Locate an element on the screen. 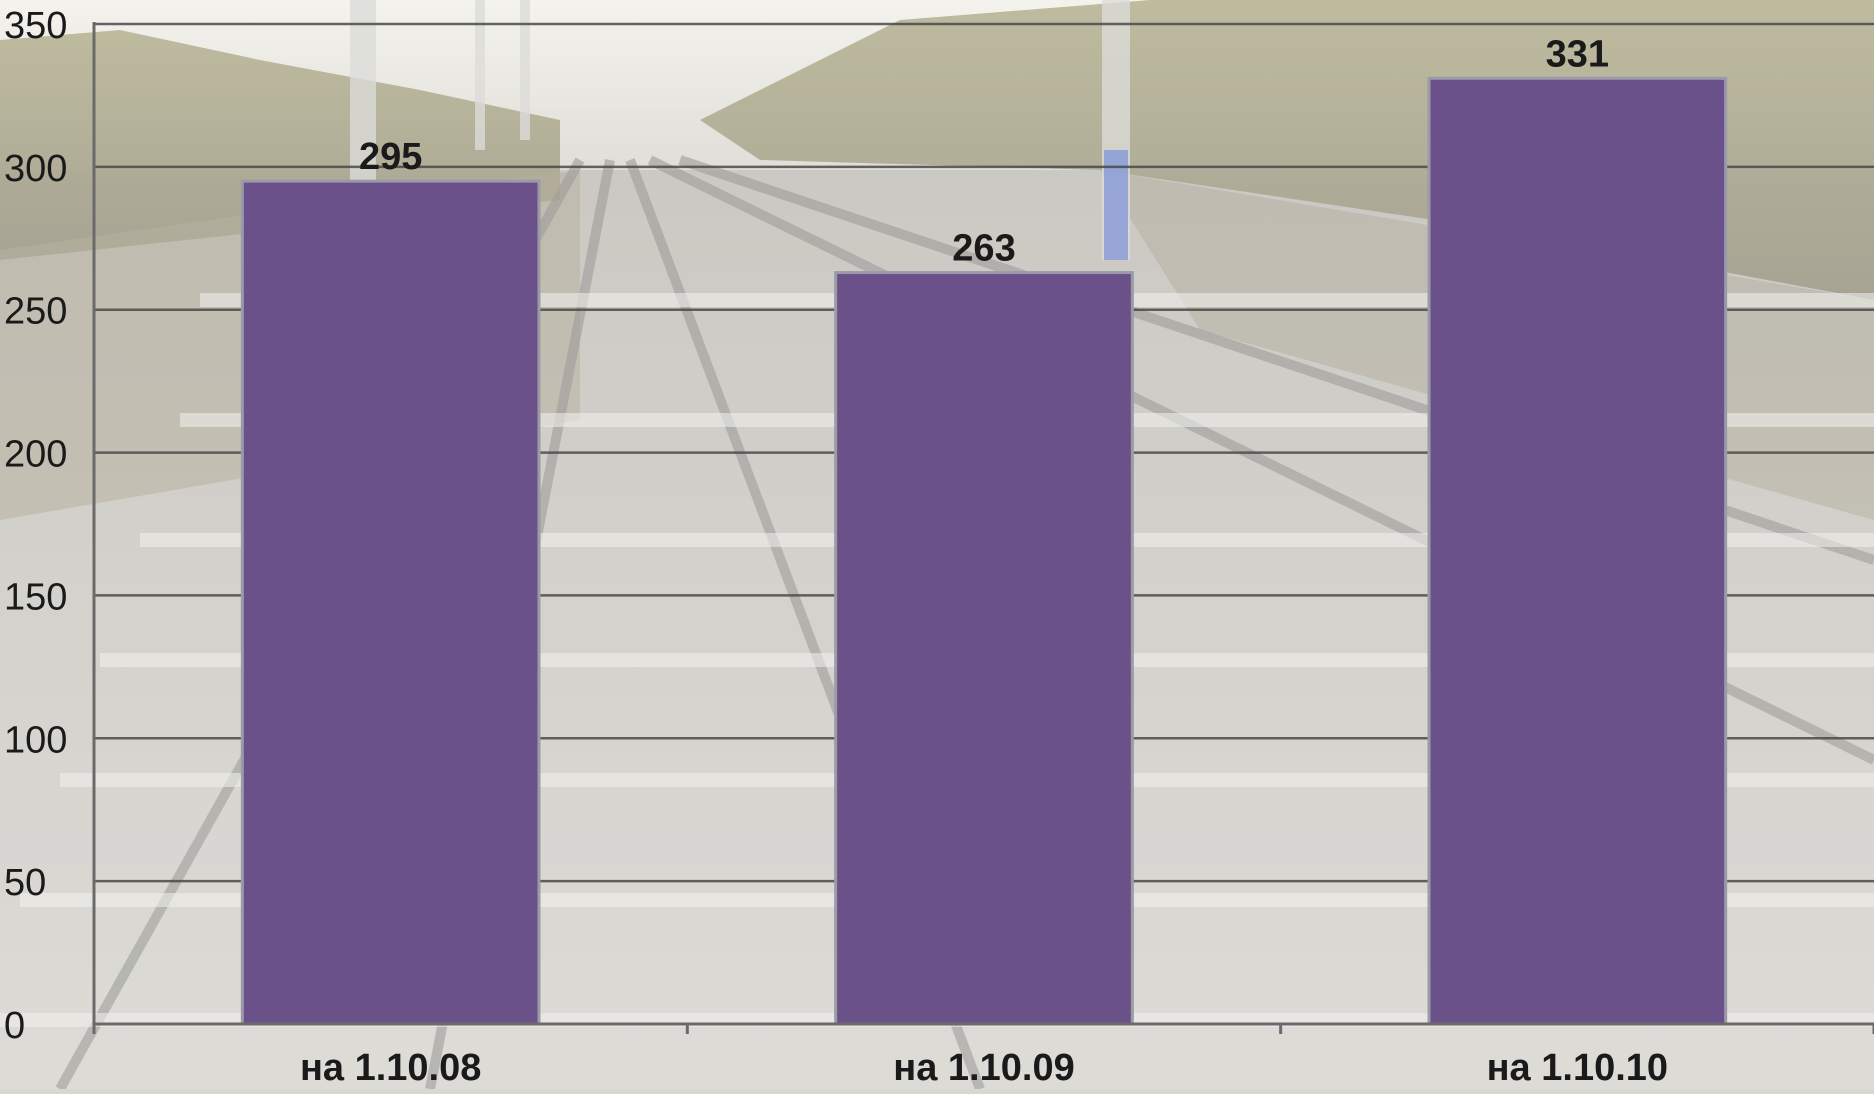 This screenshot has width=1874, height=1094. y-tick-label: 250 is located at coordinates (35, 312).